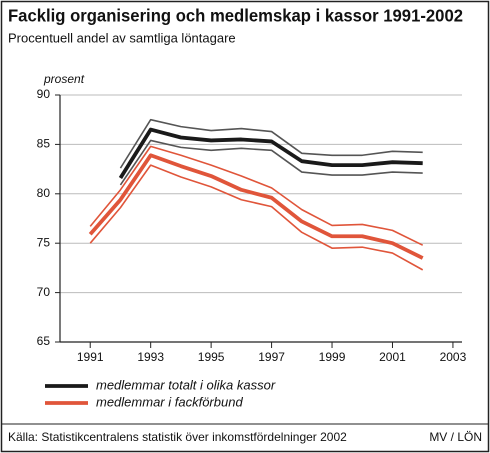 Image resolution: width=490 pixels, height=453 pixels. What do you see at coordinates (90, 357) in the screenshot?
I see `x-tick-label: 1991` at bounding box center [90, 357].